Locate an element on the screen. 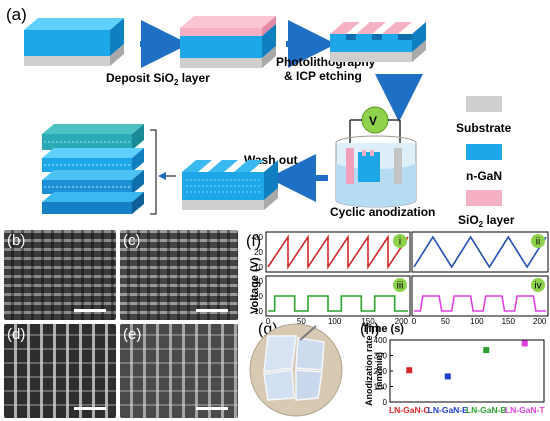 The height and width of the screenshot is (421, 550). legend-label-sio2: SiO2 layer is located at coordinates (486, 221).